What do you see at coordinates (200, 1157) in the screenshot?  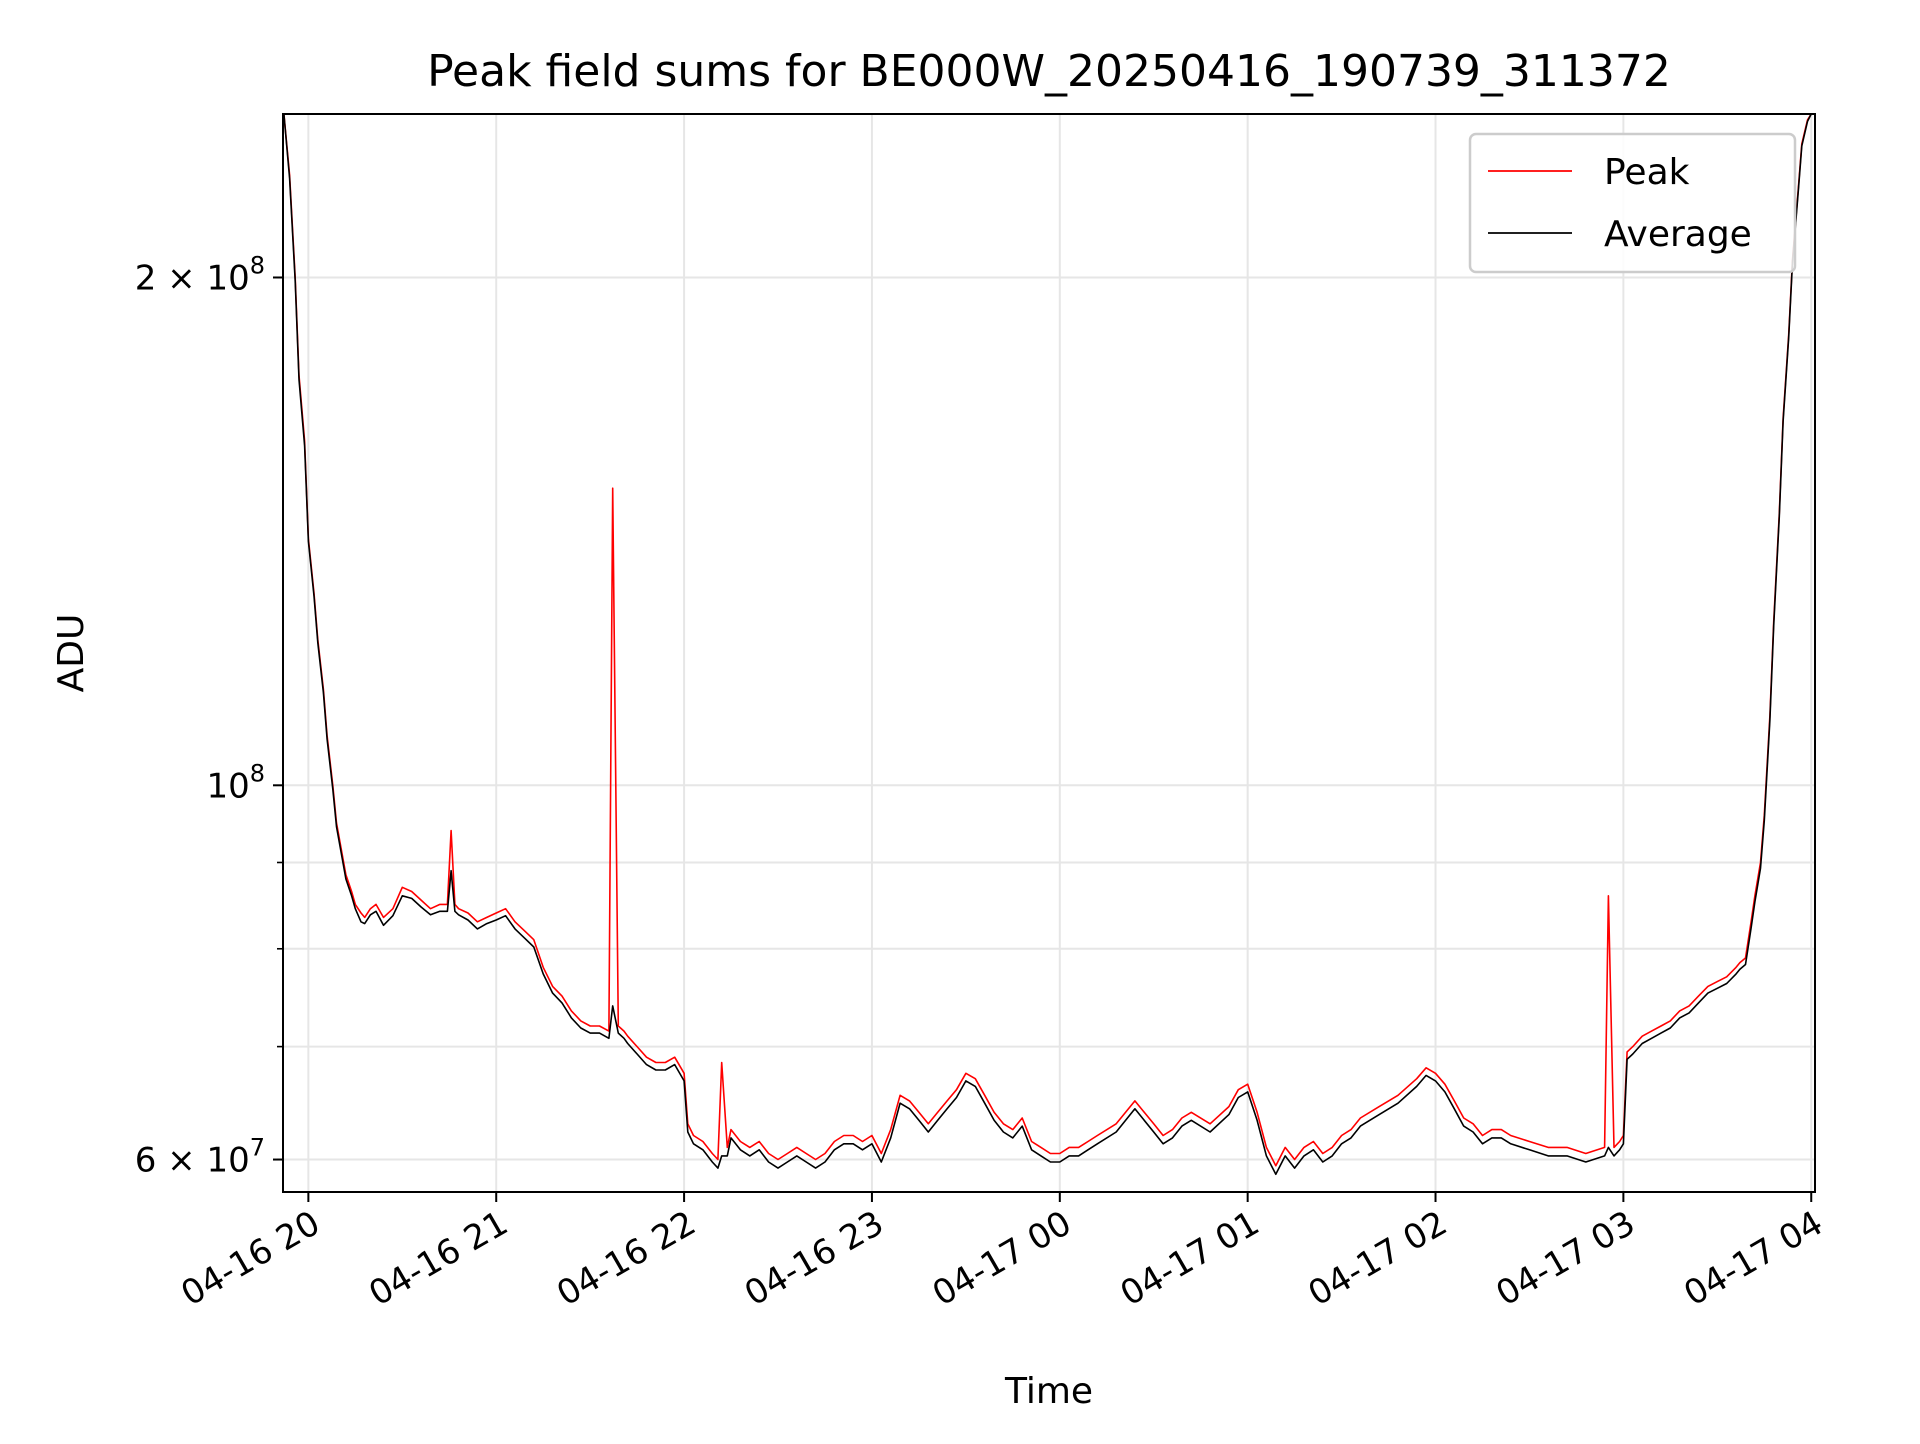 I see `y-tick-label: 6 × 107` at bounding box center [200, 1157].